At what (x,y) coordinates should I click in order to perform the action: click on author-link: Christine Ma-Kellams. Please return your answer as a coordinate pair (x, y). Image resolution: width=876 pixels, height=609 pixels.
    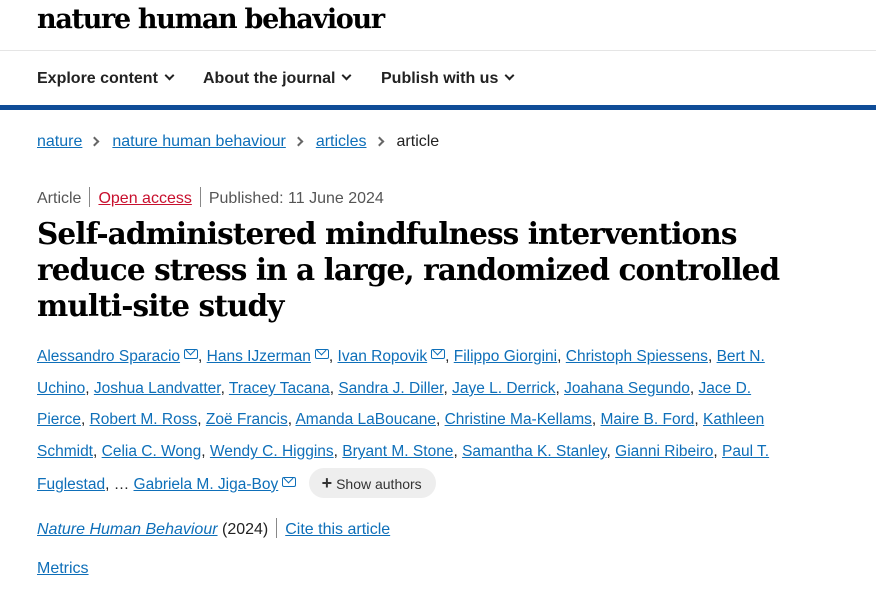
    Looking at the image, I should click on (518, 420).